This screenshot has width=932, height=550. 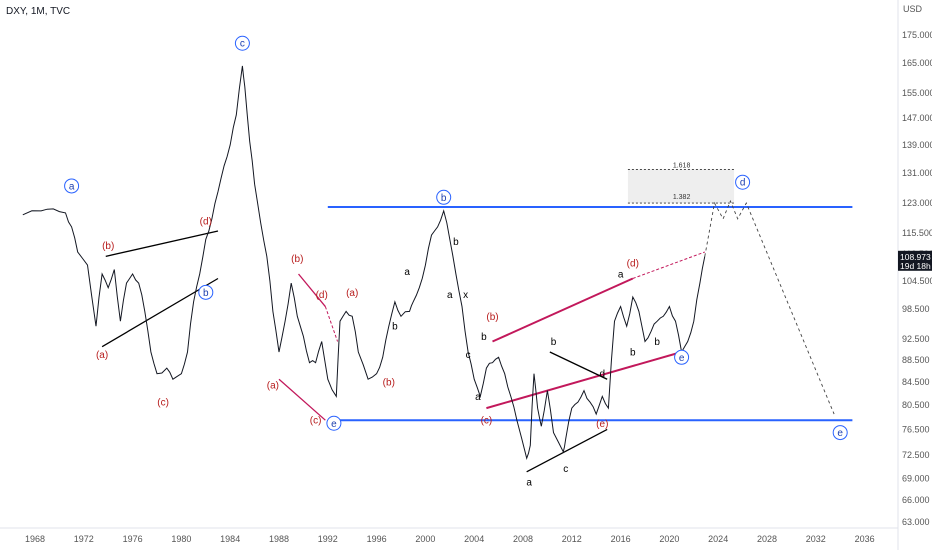 What do you see at coordinates (816, 539) in the screenshot?
I see `time-tick-label: 2032` at bounding box center [816, 539].